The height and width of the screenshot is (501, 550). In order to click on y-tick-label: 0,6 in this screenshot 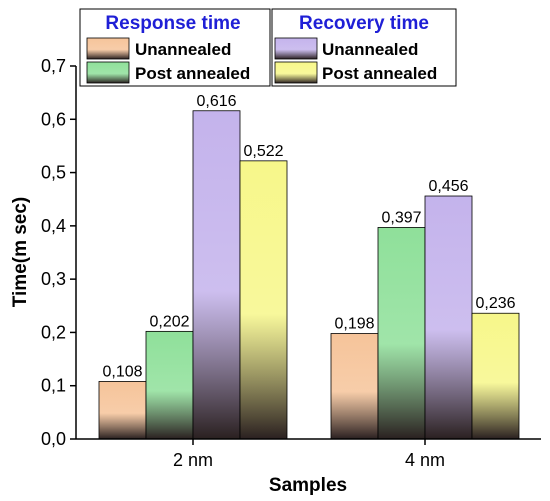, I will do `click(53, 119)`.